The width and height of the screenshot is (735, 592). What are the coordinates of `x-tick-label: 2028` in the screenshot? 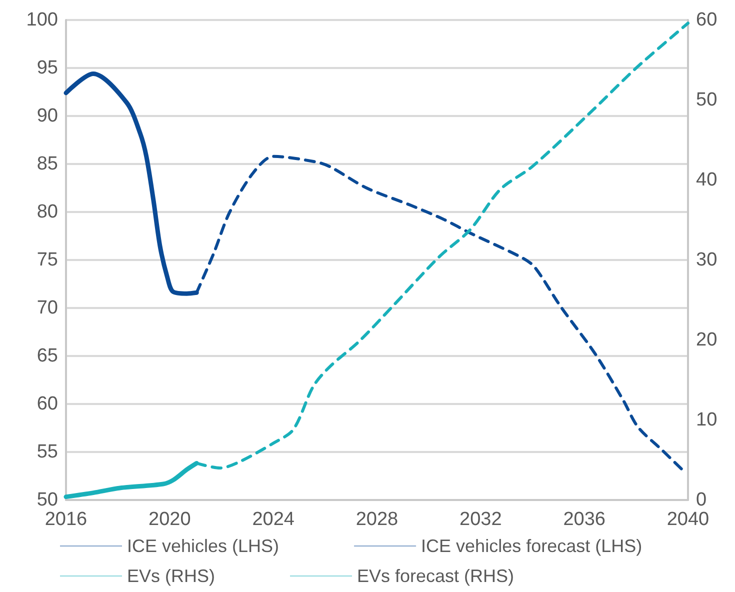 It's located at (377, 519).